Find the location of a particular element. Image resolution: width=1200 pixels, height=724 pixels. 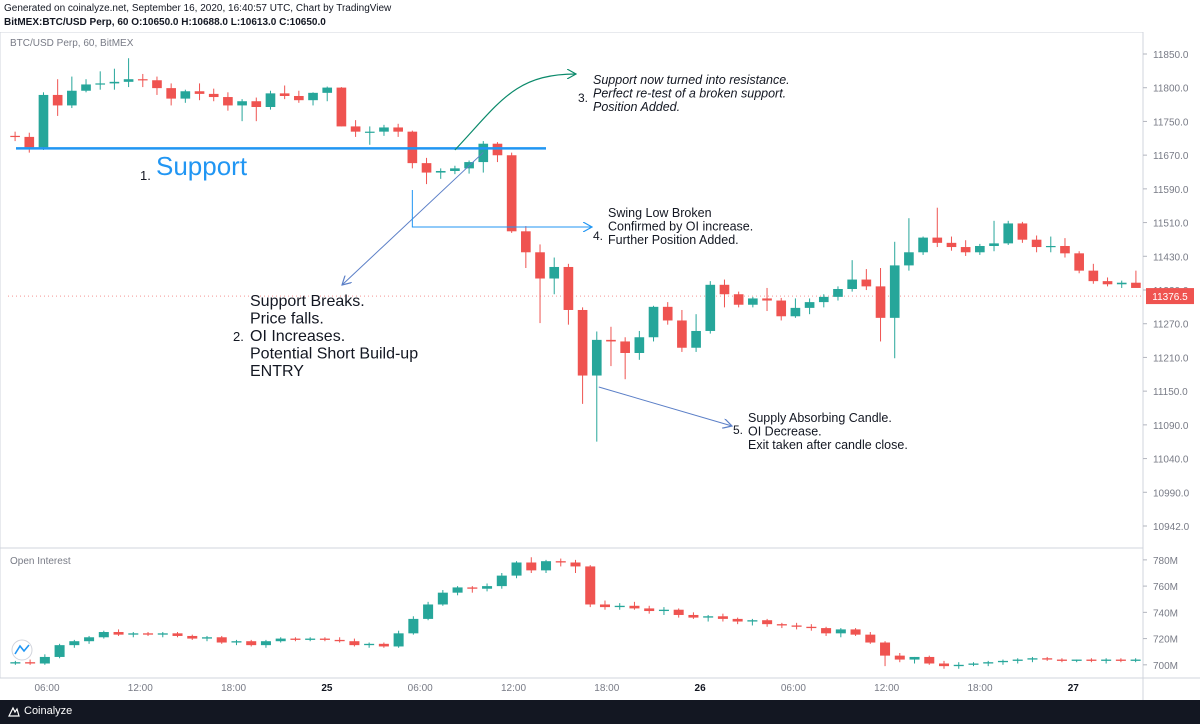

price-y-tick-label: 11430.0 is located at coordinates (1171, 257).